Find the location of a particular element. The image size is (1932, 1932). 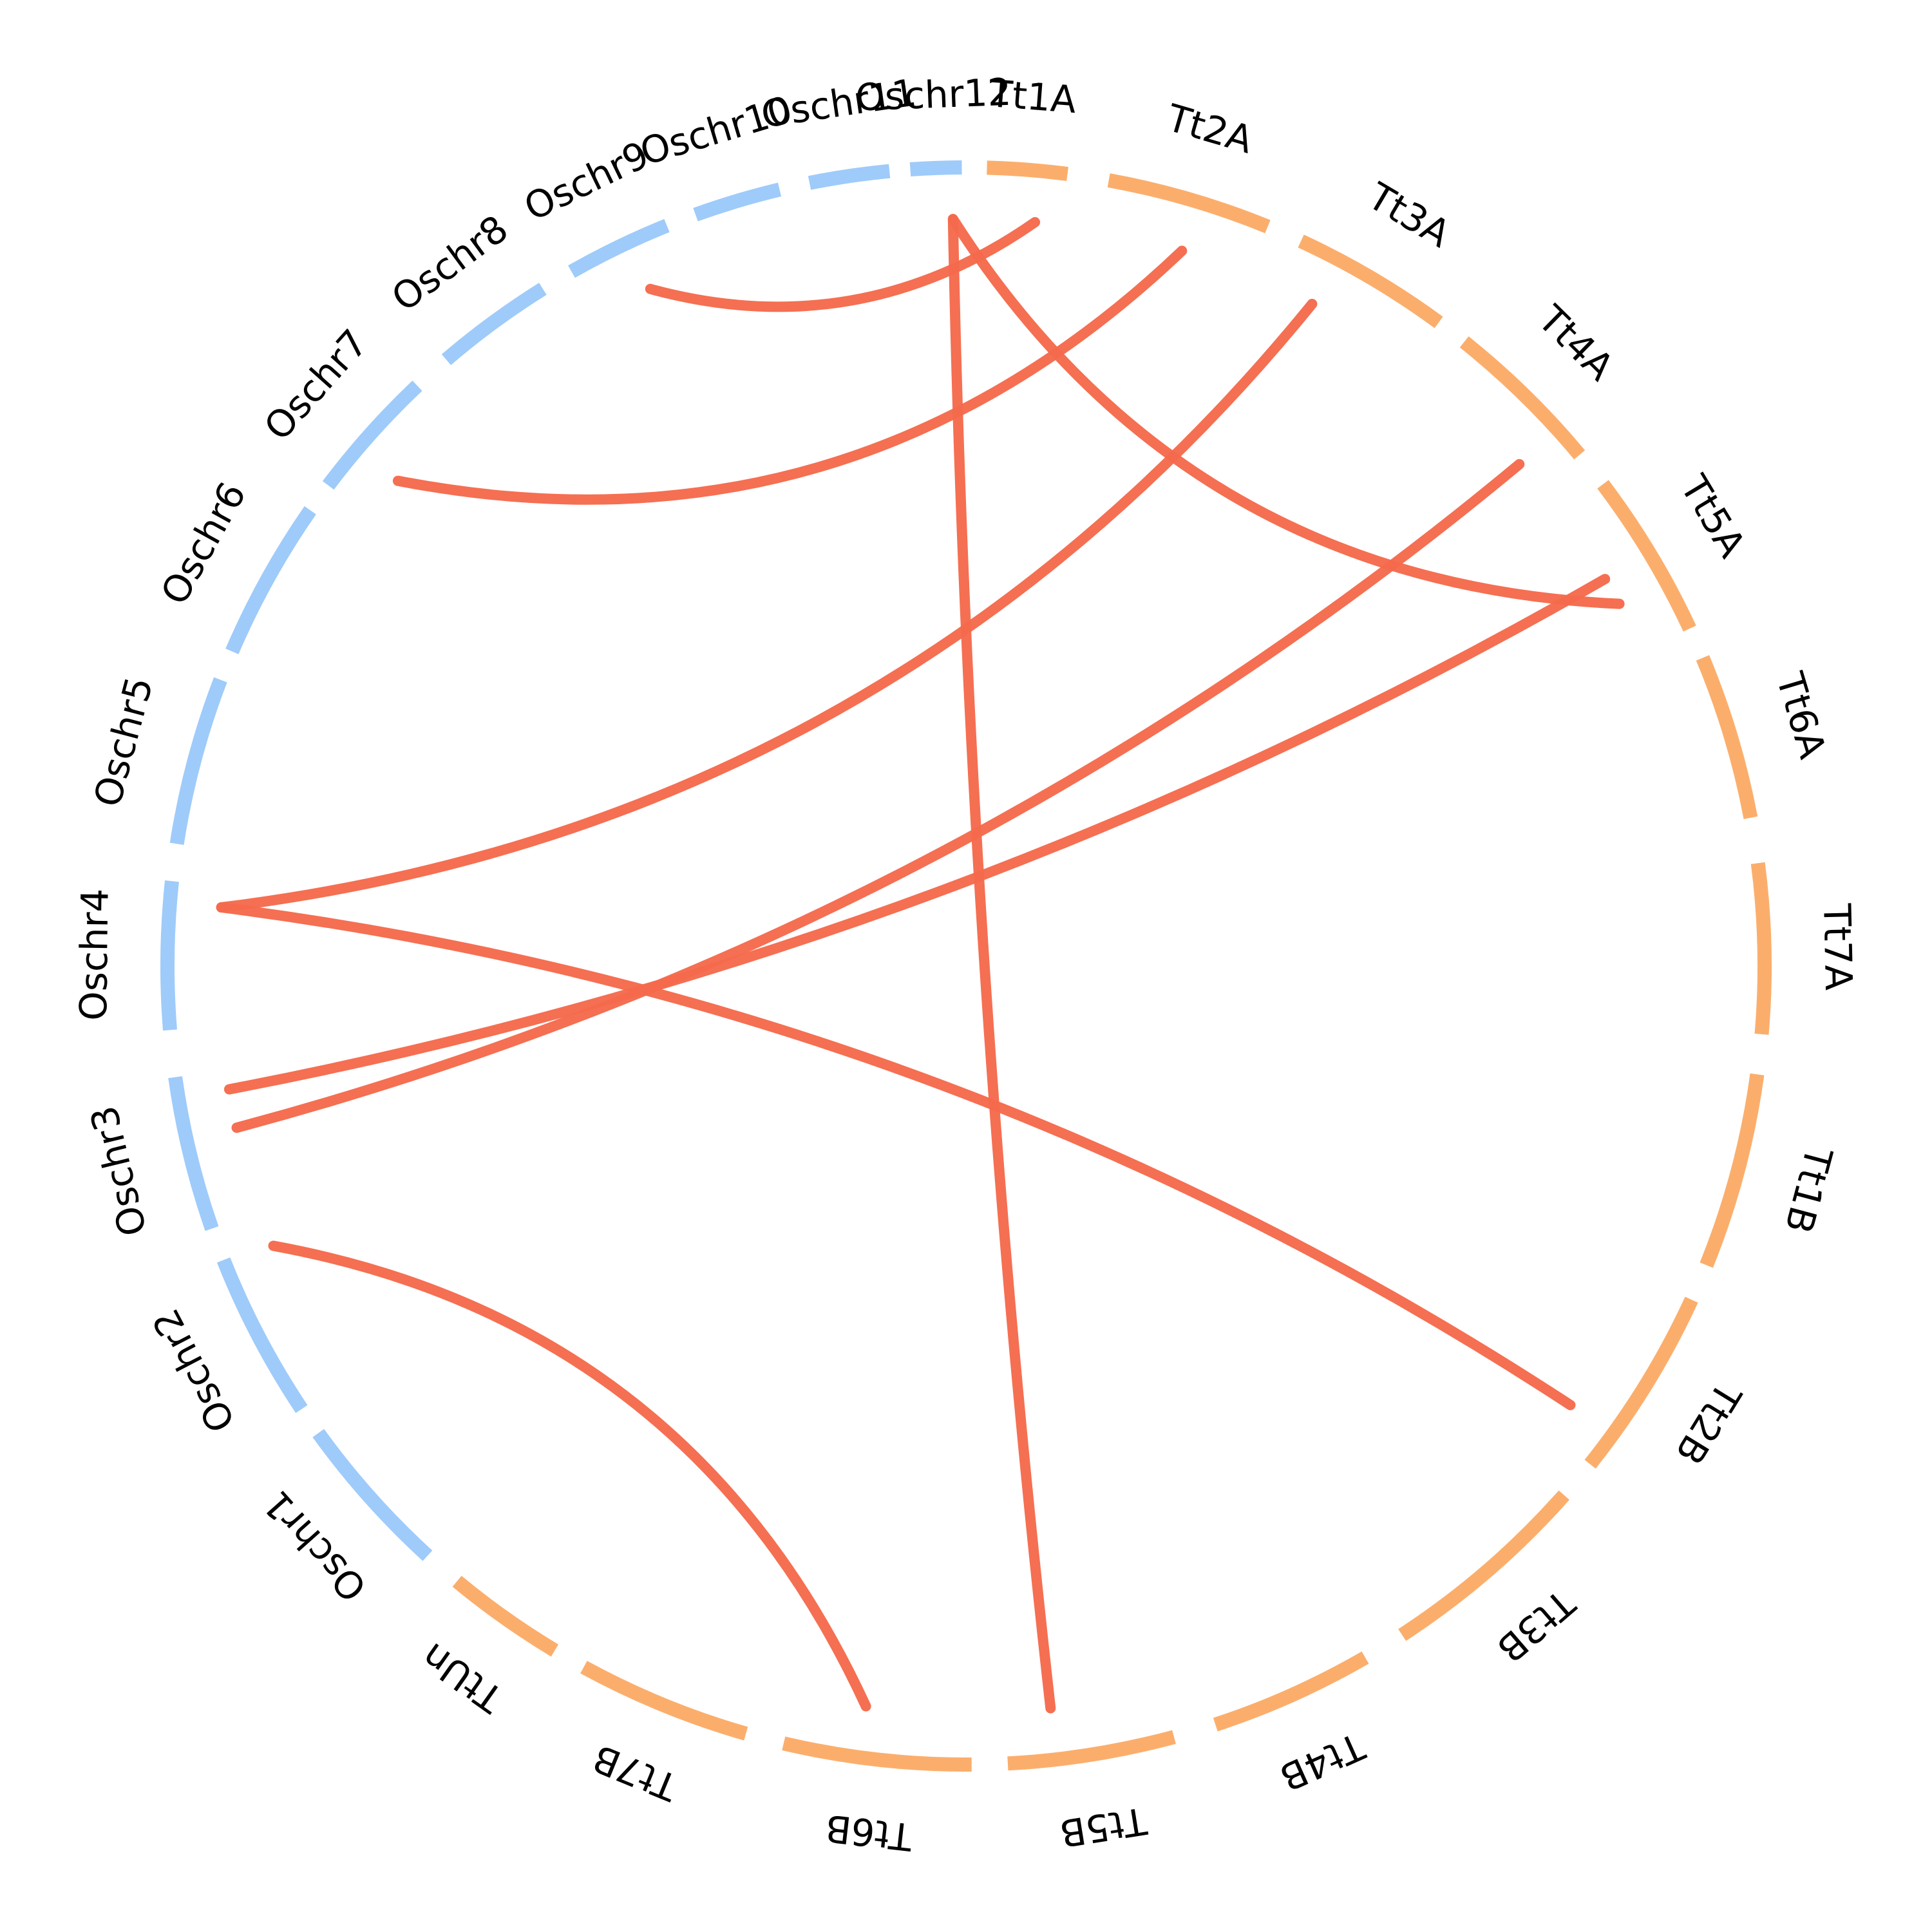

chromosome-label-tt1a: Tt1A is located at coordinates (1032, 96).